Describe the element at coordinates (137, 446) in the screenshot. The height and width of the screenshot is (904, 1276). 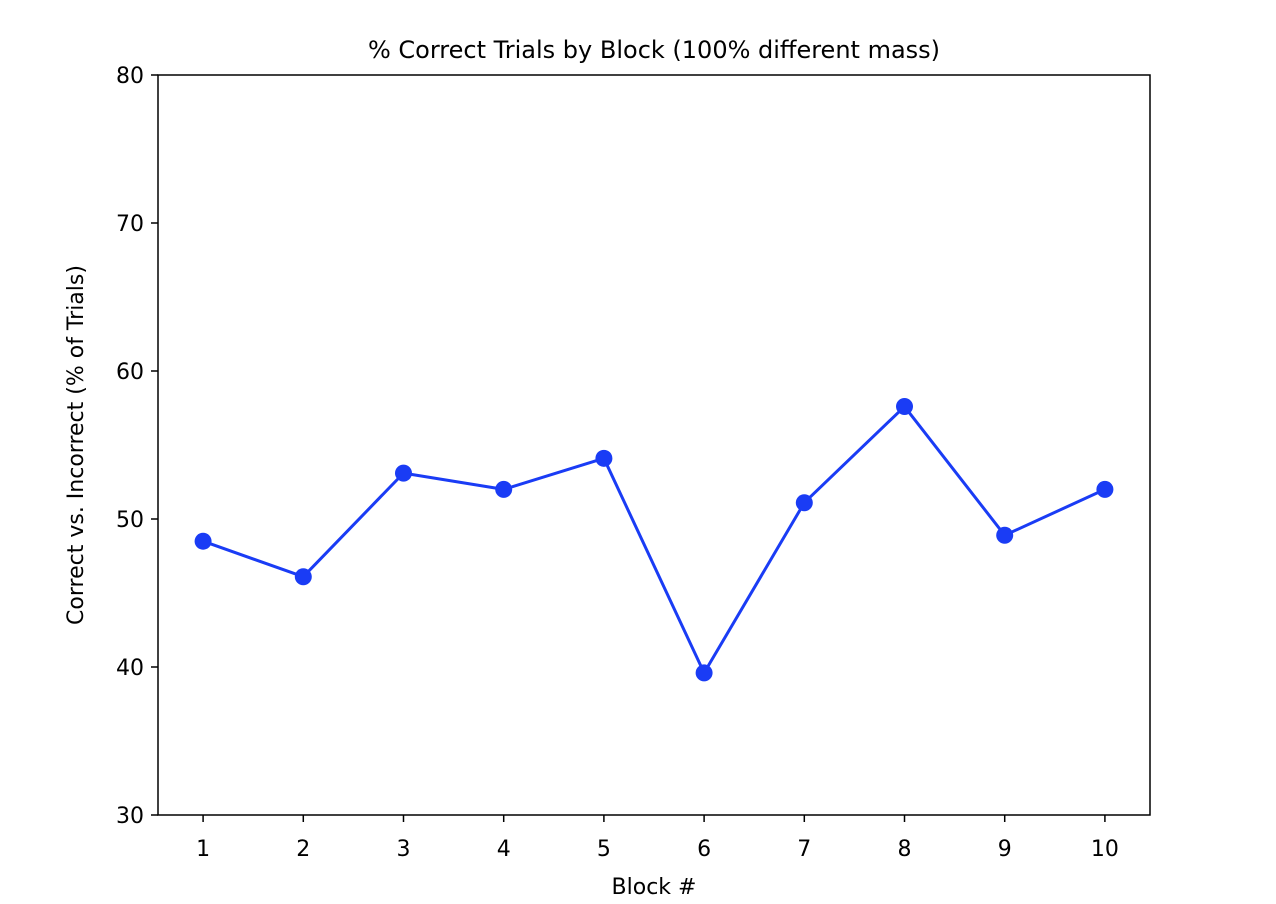
I see `y-axis: 30 40 50 60 70 80` at that location.